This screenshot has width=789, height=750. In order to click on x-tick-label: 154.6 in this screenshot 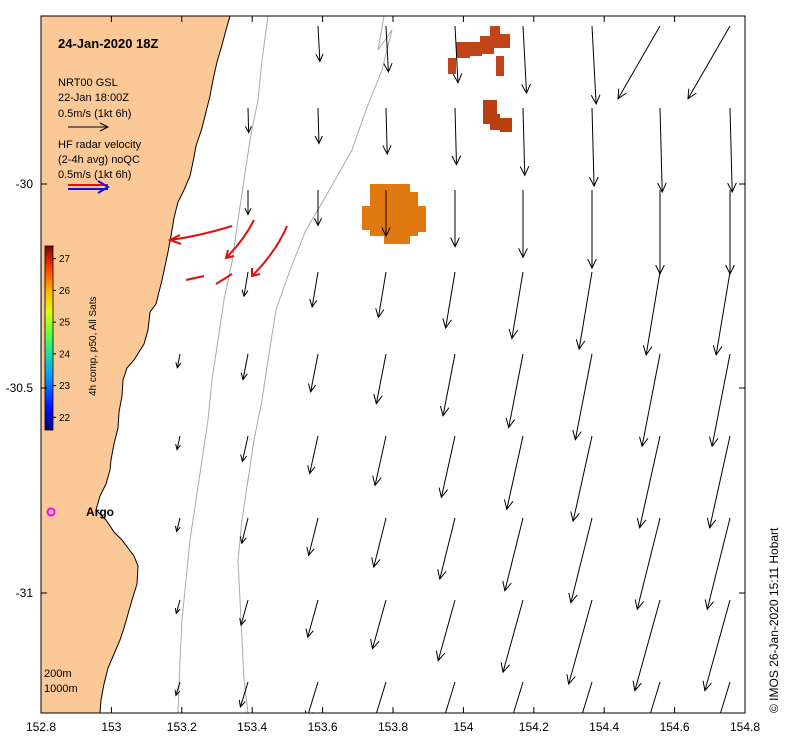, I will do `click(675, 727)`.